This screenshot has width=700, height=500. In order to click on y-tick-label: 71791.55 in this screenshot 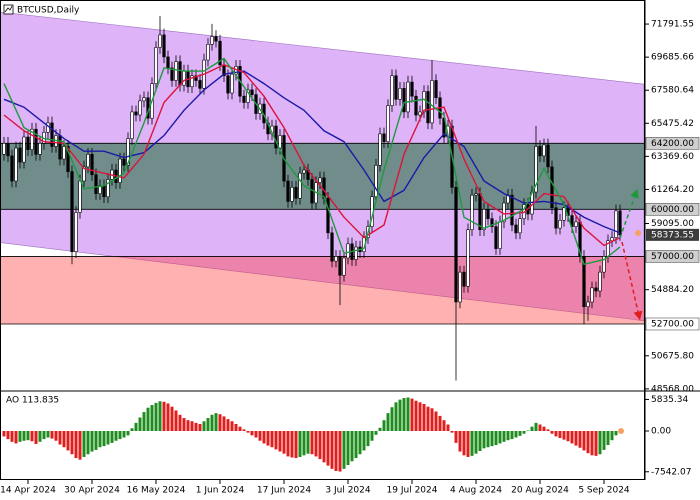, I will do `click(672, 25)`.